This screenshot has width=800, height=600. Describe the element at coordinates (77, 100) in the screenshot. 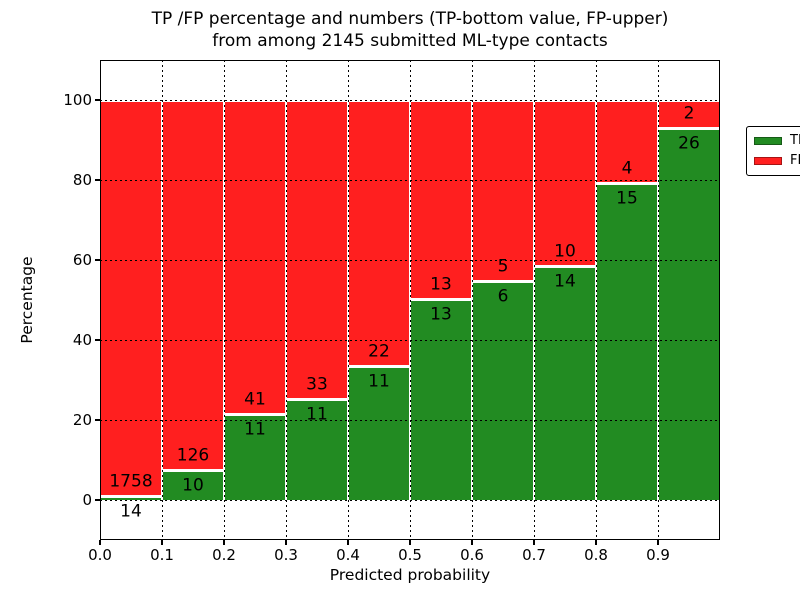

I see `y-tick-label: 100` at that location.